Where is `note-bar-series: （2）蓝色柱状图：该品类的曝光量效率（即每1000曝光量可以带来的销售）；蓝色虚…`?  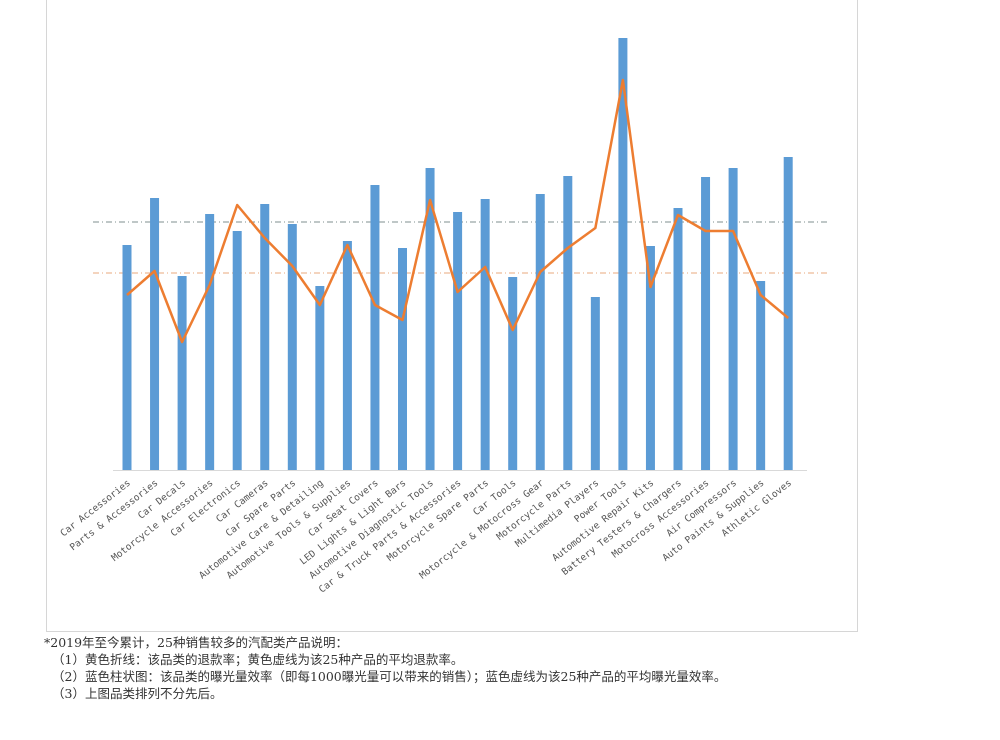
note-bar-series: （2）蓝色柱状图：该品类的曝光量效率（即每1000曝光量可以带来的销售）；蓝色虚… is located at coordinates (389, 676).